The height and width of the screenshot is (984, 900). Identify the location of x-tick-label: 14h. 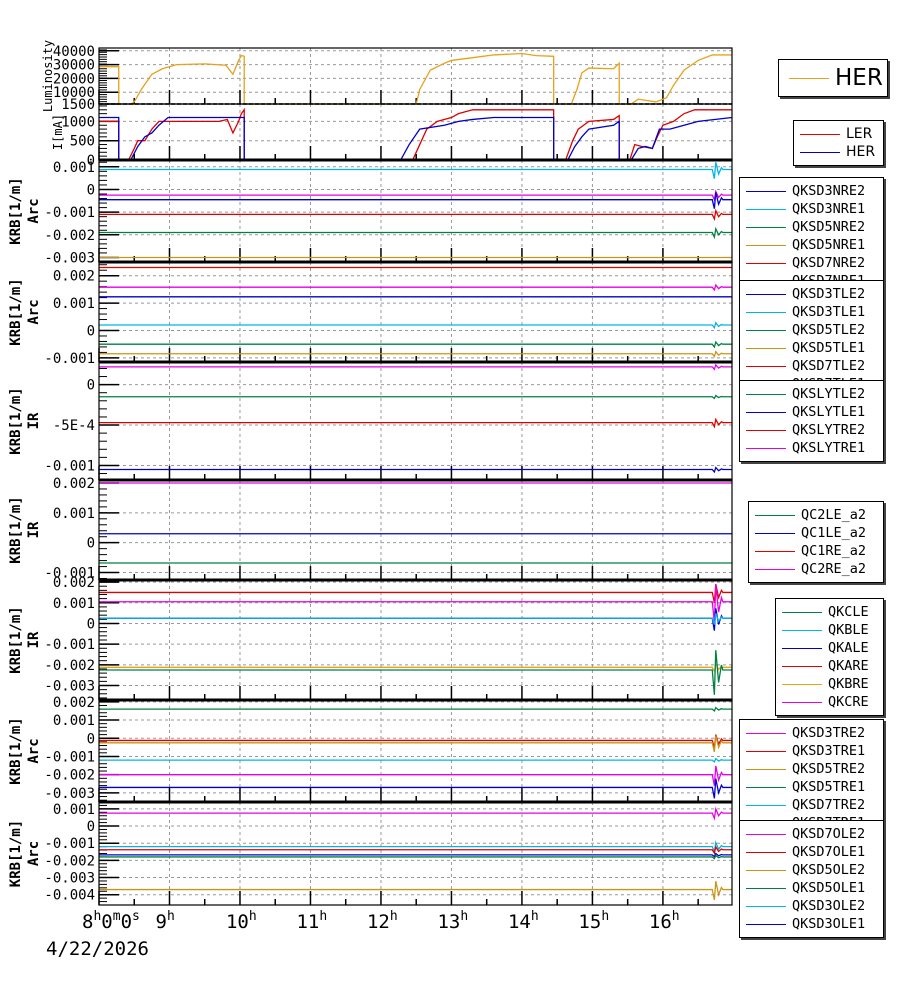
(523, 921).